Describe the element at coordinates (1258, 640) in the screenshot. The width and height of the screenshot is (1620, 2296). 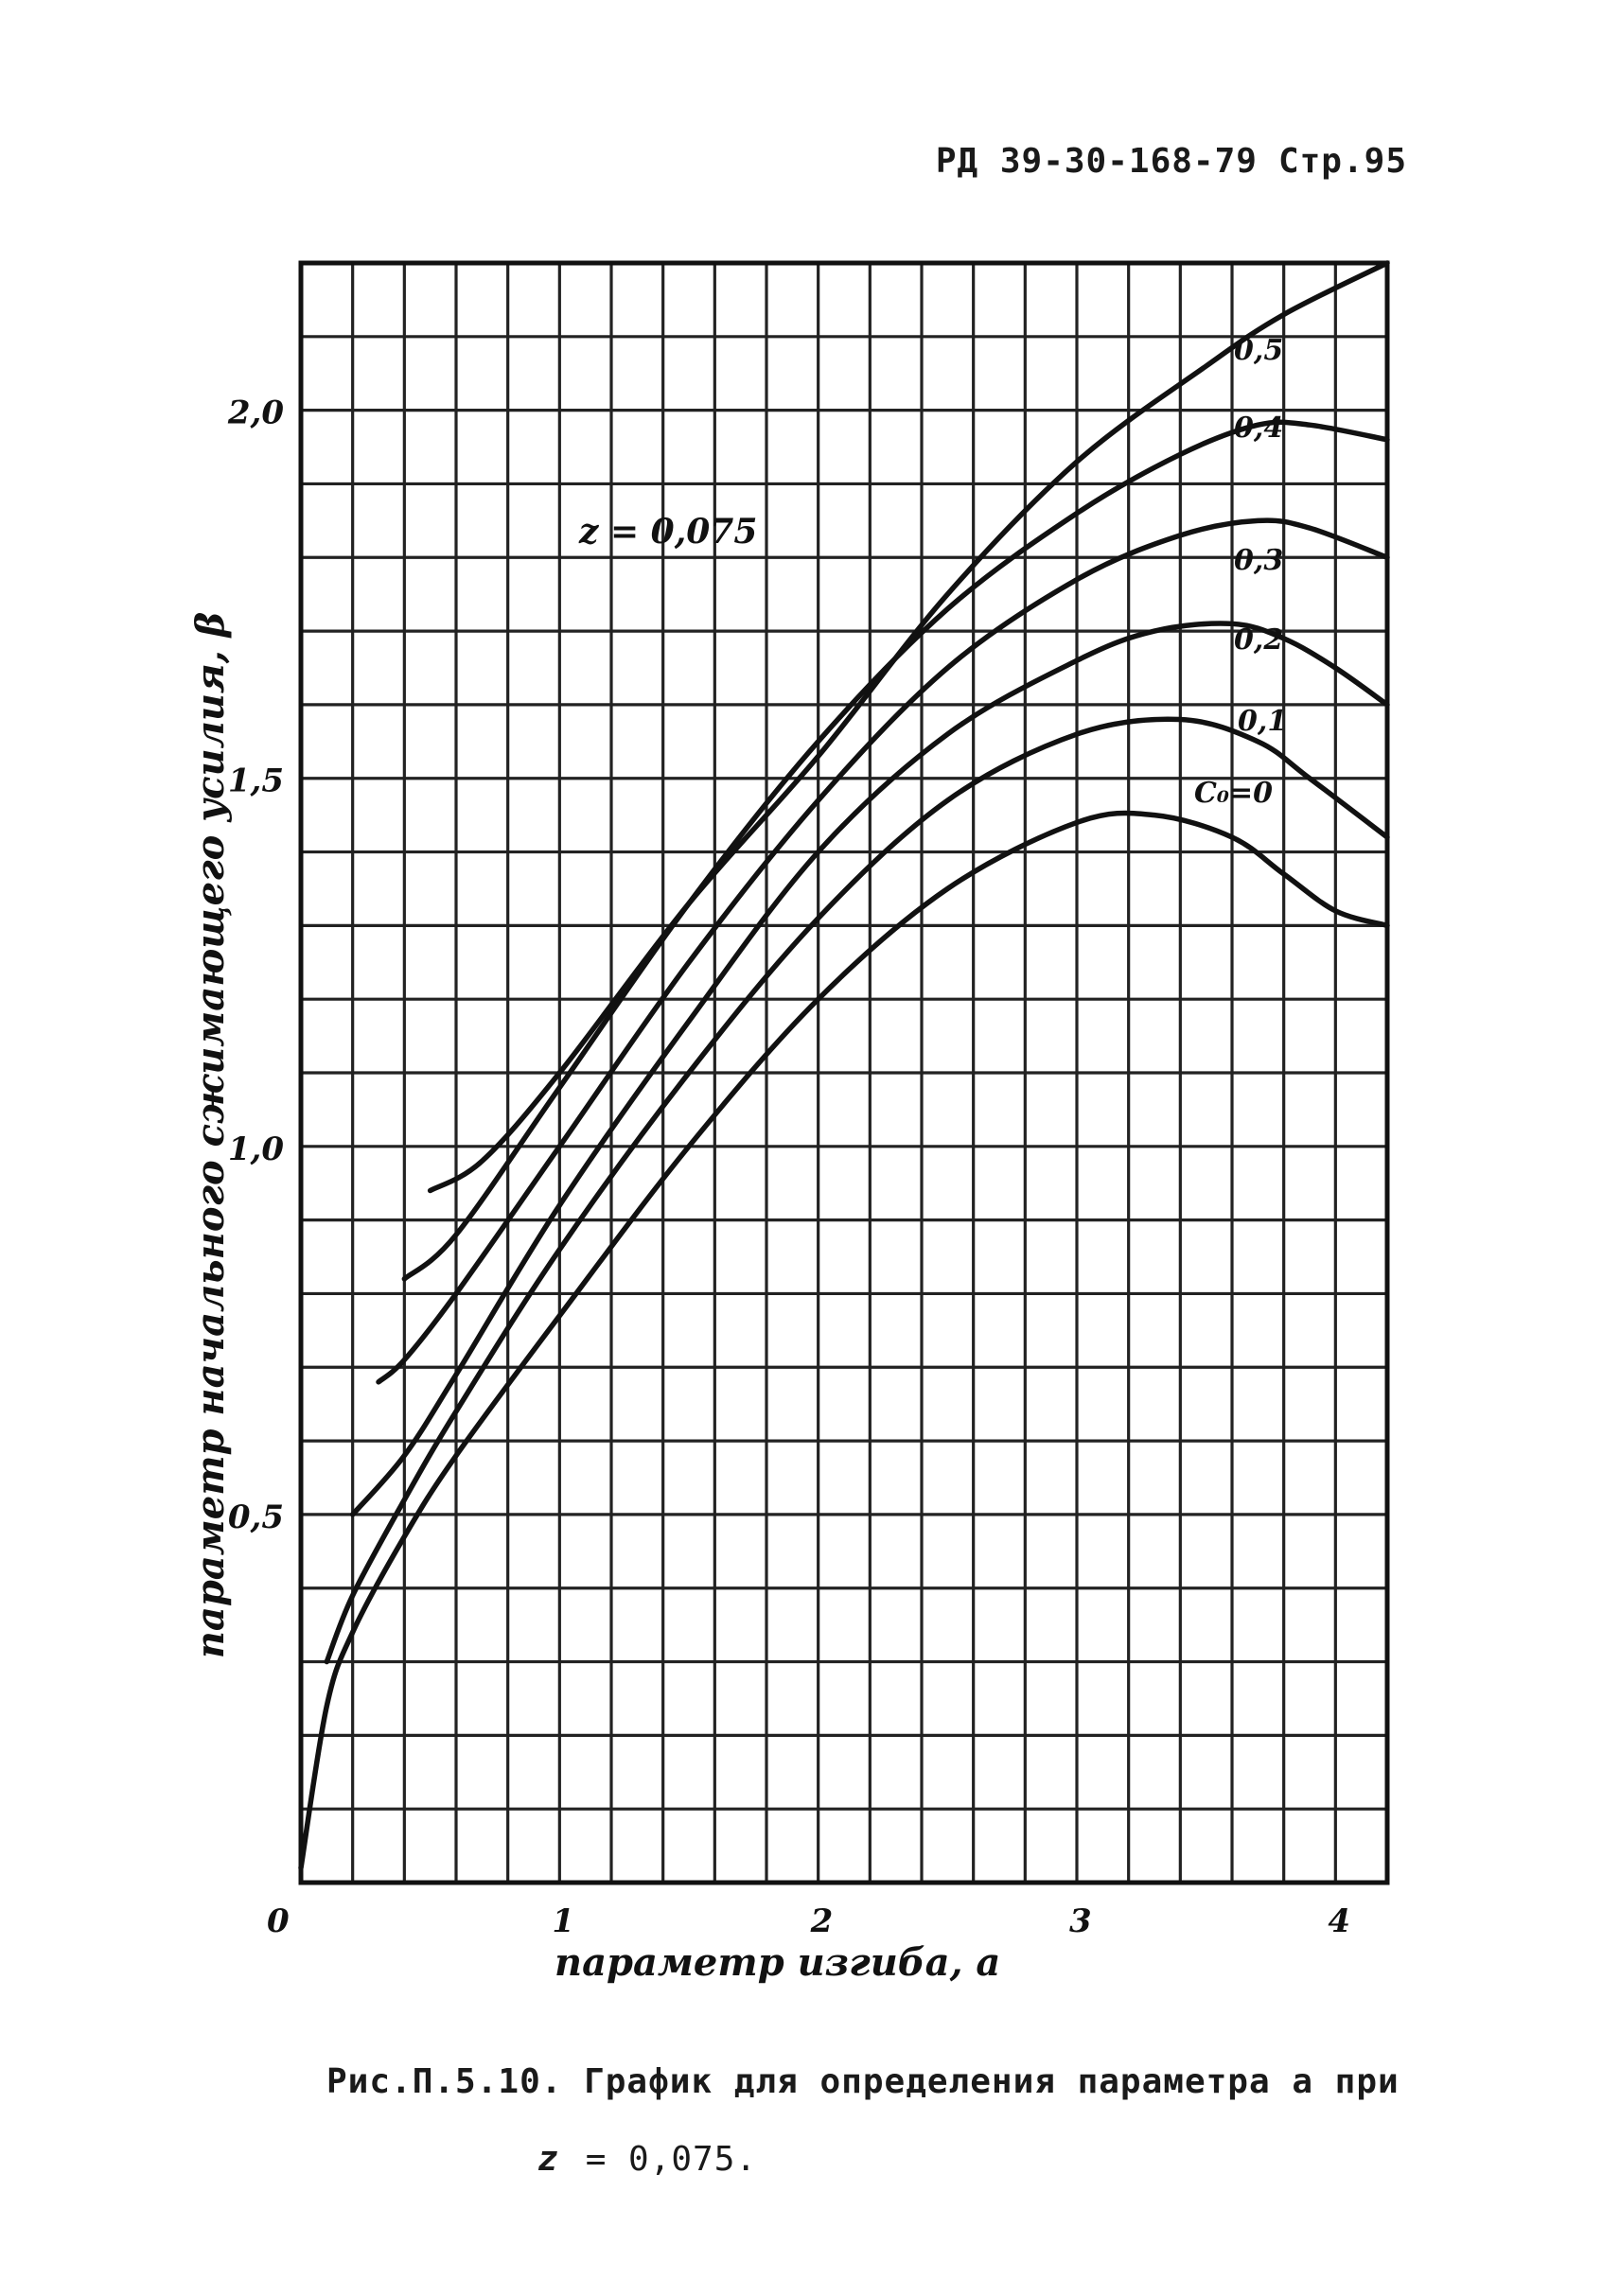
I see `series-label: 0,2` at that location.